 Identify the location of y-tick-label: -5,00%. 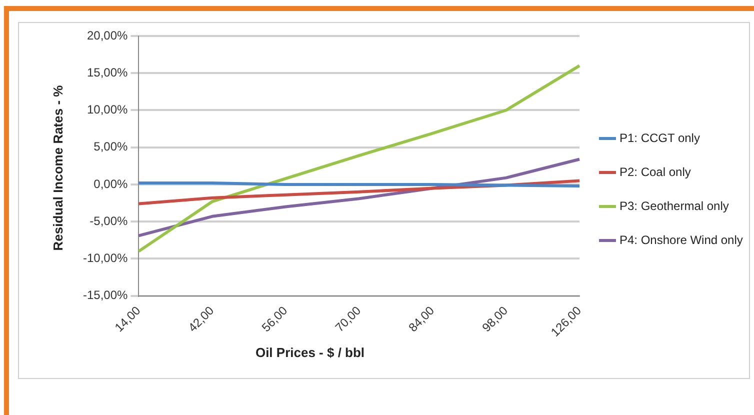
(109, 221).